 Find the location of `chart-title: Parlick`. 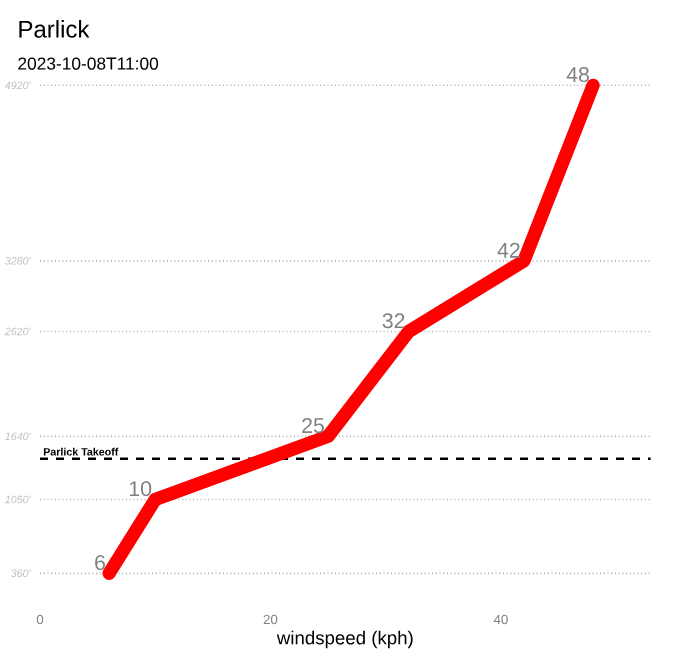

chart-title: Parlick is located at coordinates (54, 29).